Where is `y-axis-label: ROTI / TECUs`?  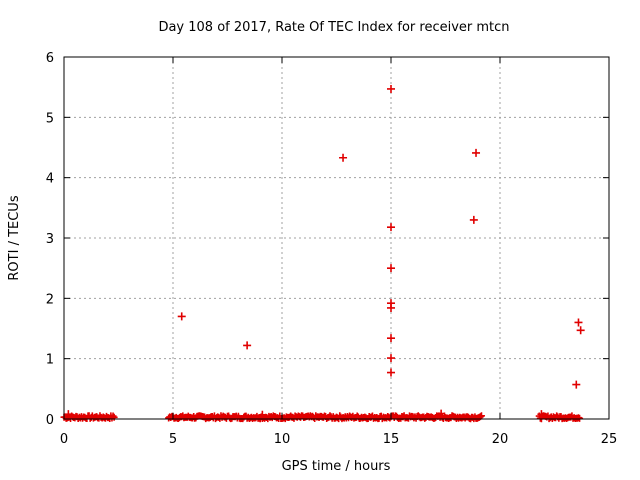 y-axis-label: ROTI / TECUs is located at coordinates (14, 237).